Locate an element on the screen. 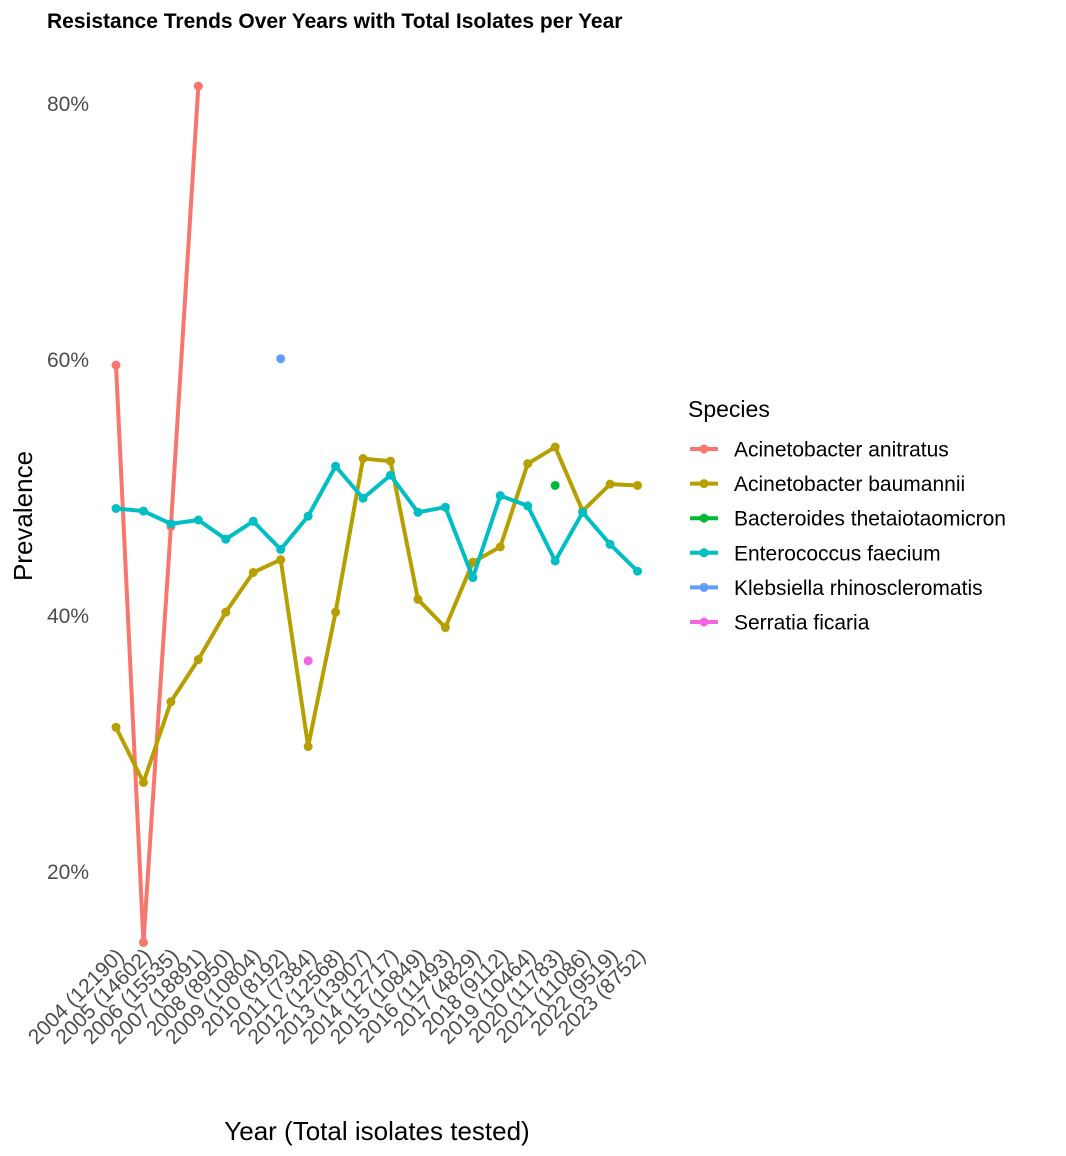 The image size is (1066, 1156). legend-item: Acinetobacter anitratus is located at coordinates (819, 450).